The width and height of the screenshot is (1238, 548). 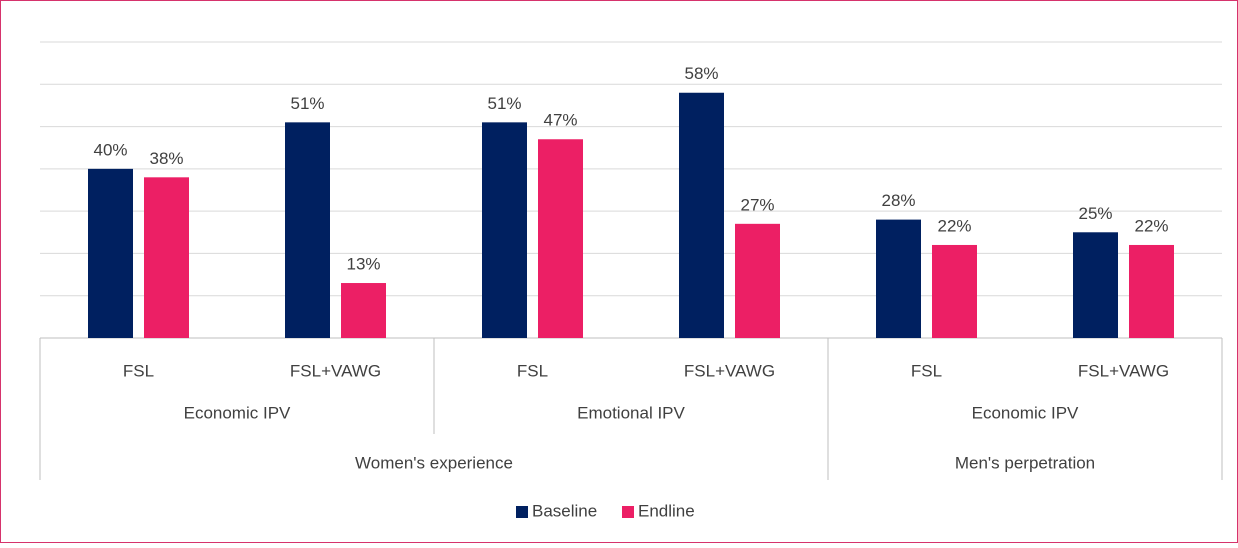 What do you see at coordinates (564, 510) in the screenshot?
I see `legend-label: Baseline` at bounding box center [564, 510].